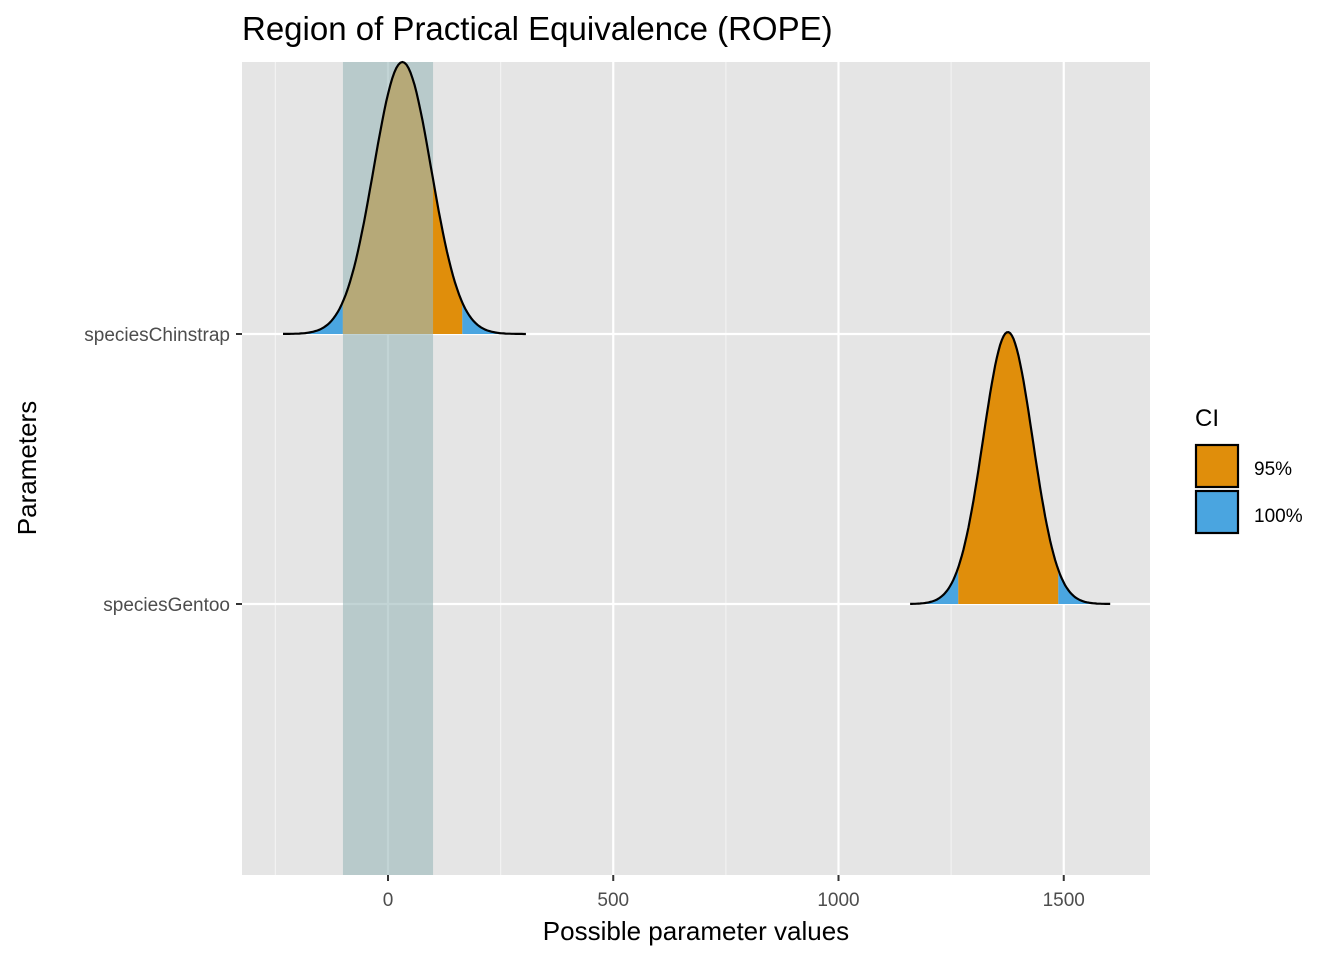 The height and width of the screenshot is (965, 1344). I want to click on legend-label-95: 95%, so click(1273, 469).